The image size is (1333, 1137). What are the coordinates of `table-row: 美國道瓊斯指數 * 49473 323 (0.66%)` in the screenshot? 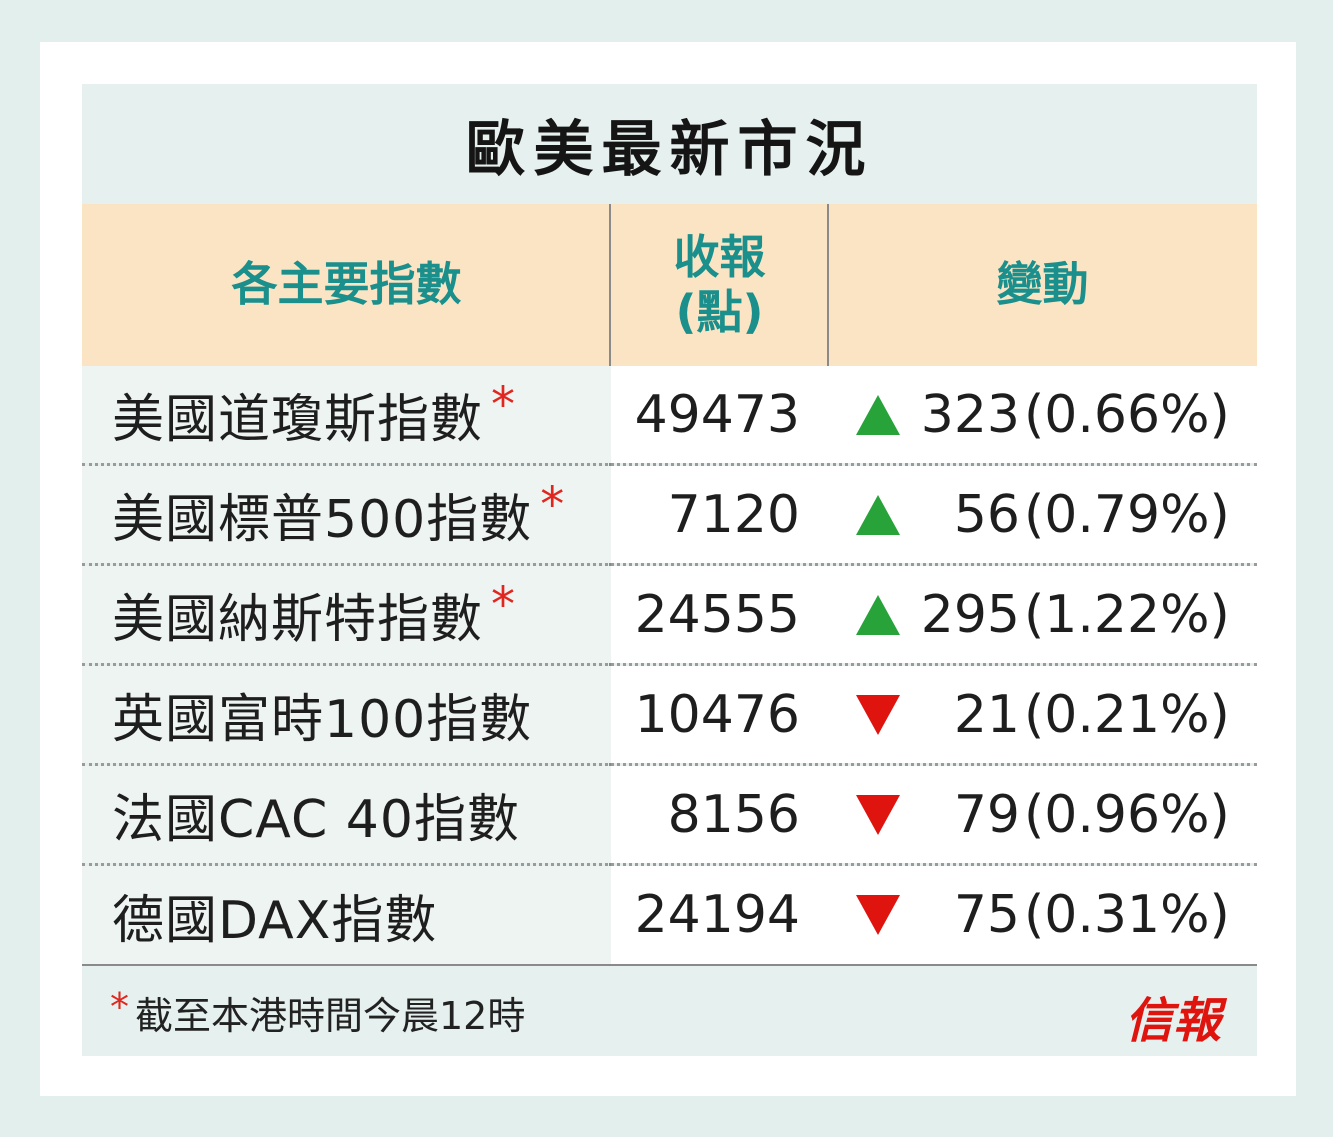 It's located at (669, 416).